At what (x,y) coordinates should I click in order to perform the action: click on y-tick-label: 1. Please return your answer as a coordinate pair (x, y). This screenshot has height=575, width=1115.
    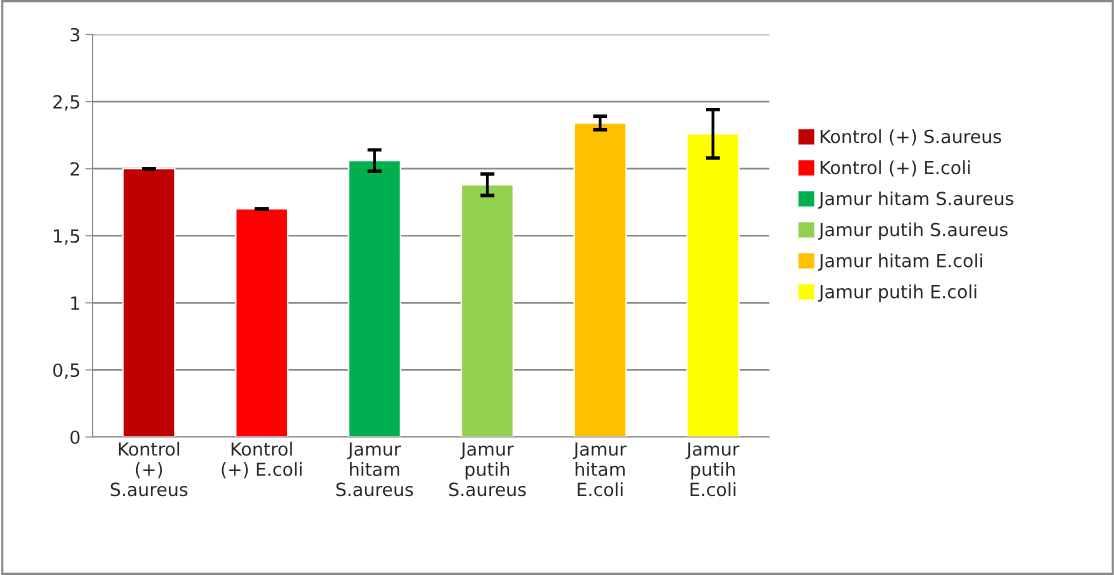
    Looking at the image, I should click on (75, 303).